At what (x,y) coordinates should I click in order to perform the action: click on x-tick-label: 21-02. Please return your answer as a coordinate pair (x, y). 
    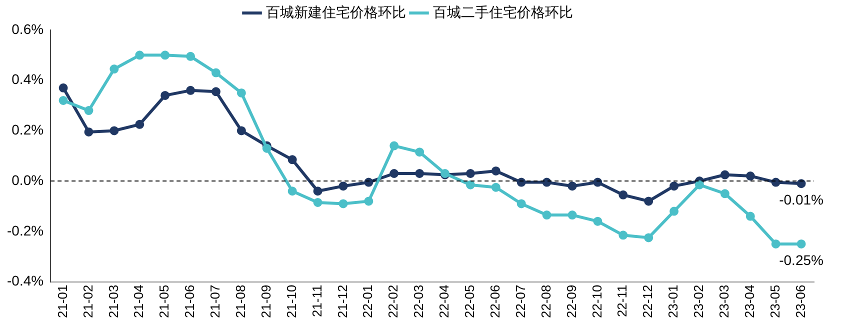
    Looking at the image, I should click on (88, 301).